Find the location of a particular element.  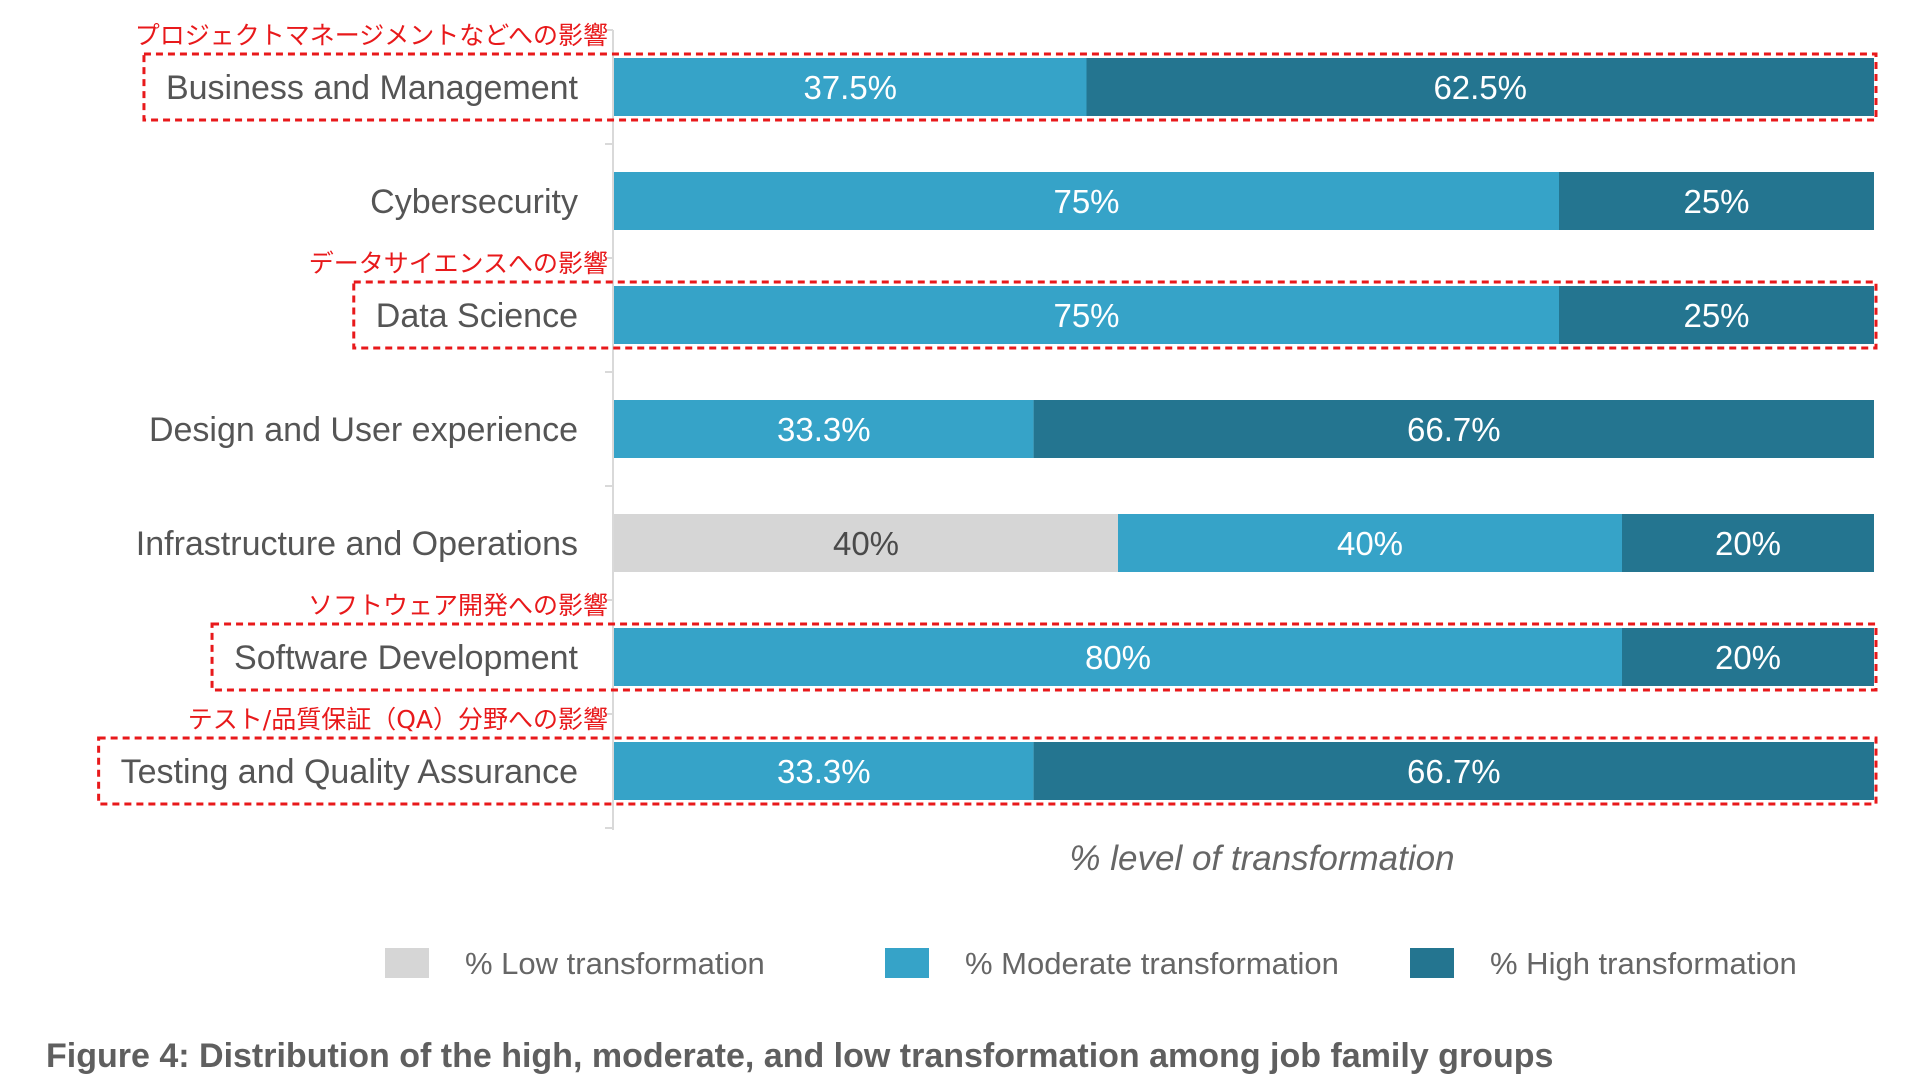

legend-label-moderate-transformation: % Moderate transformation is located at coordinates (1152, 963).